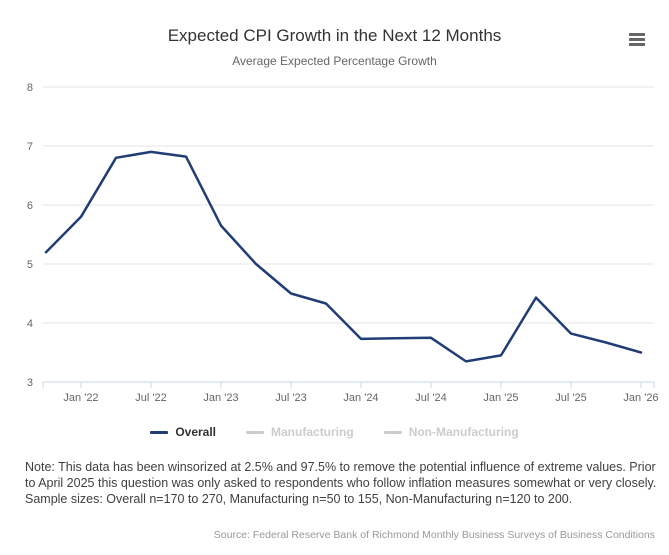 The image size is (669, 555). What do you see at coordinates (30, 147) in the screenshot?
I see `y-axis-label: 7` at bounding box center [30, 147].